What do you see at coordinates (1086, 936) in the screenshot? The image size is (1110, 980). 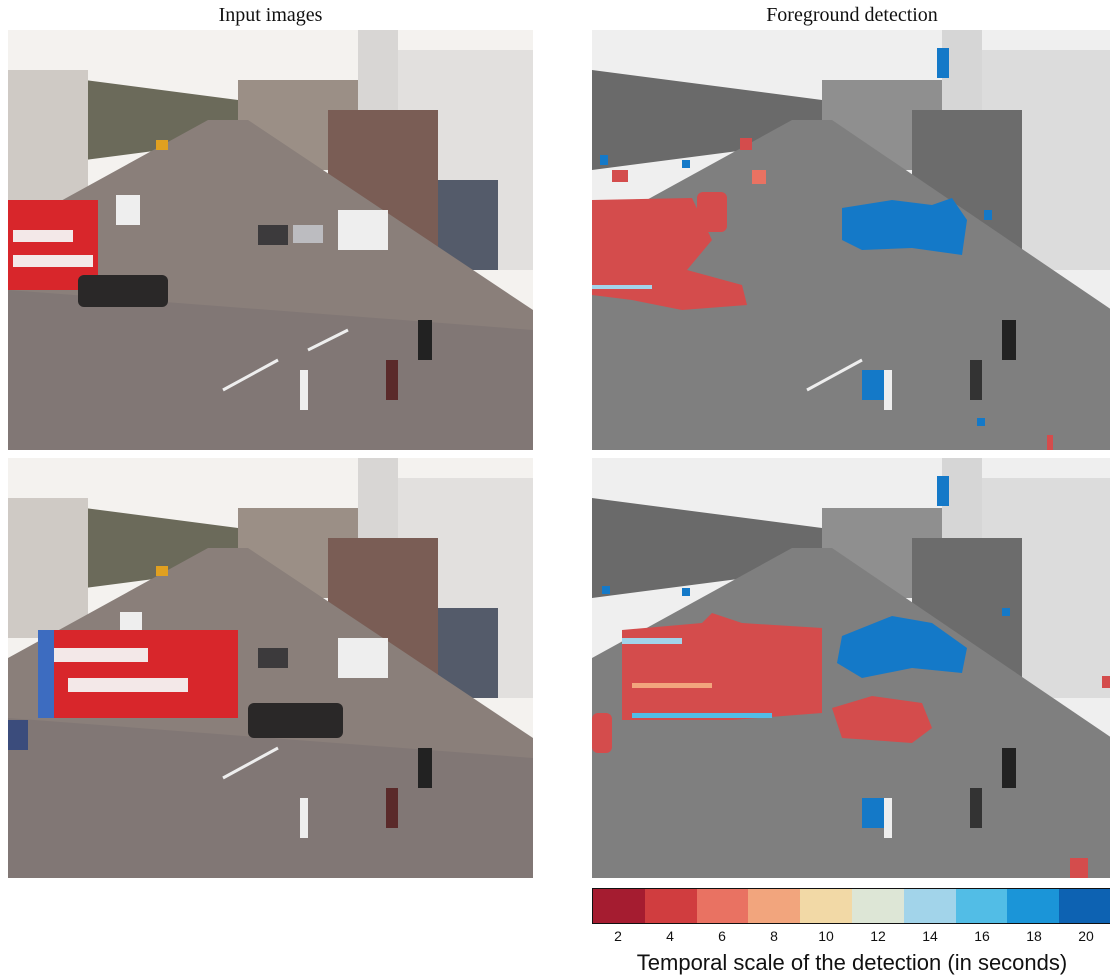 I see `colorbar-tick-label: 20` at bounding box center [1086, 936].